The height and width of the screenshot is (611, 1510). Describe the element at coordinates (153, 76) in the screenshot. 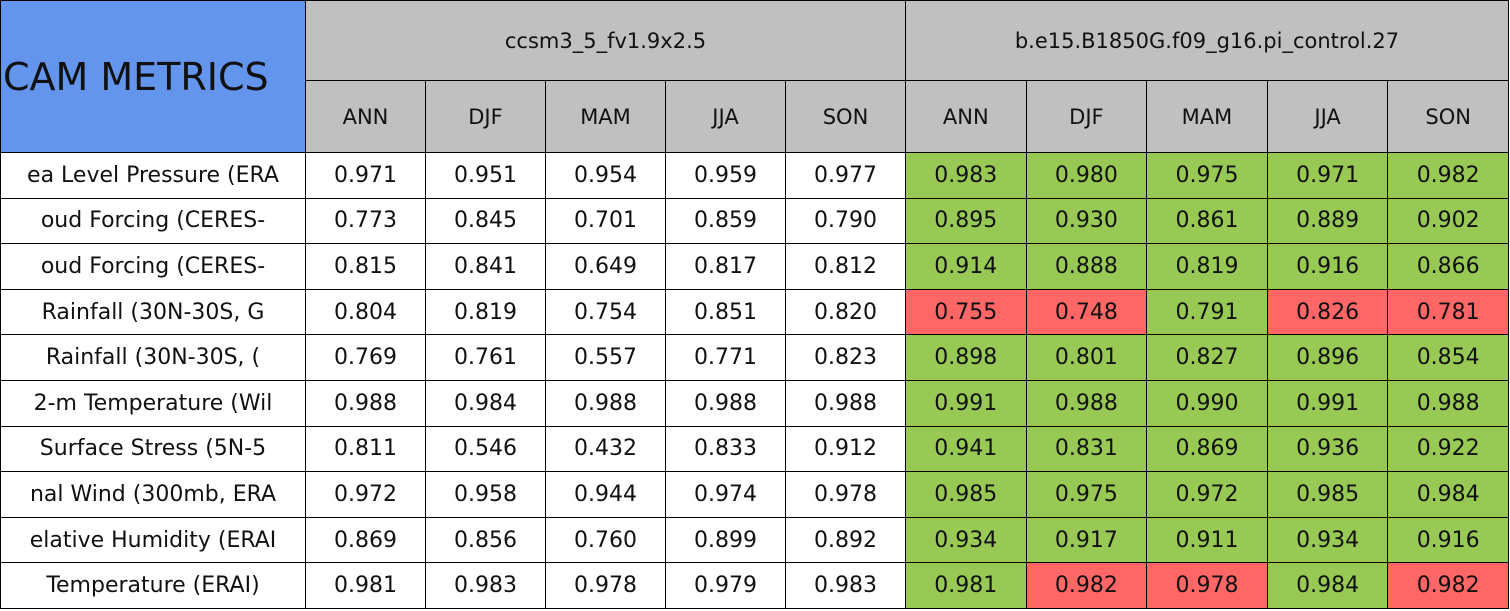

I see `title-cell: CAM METRICS` at that location.